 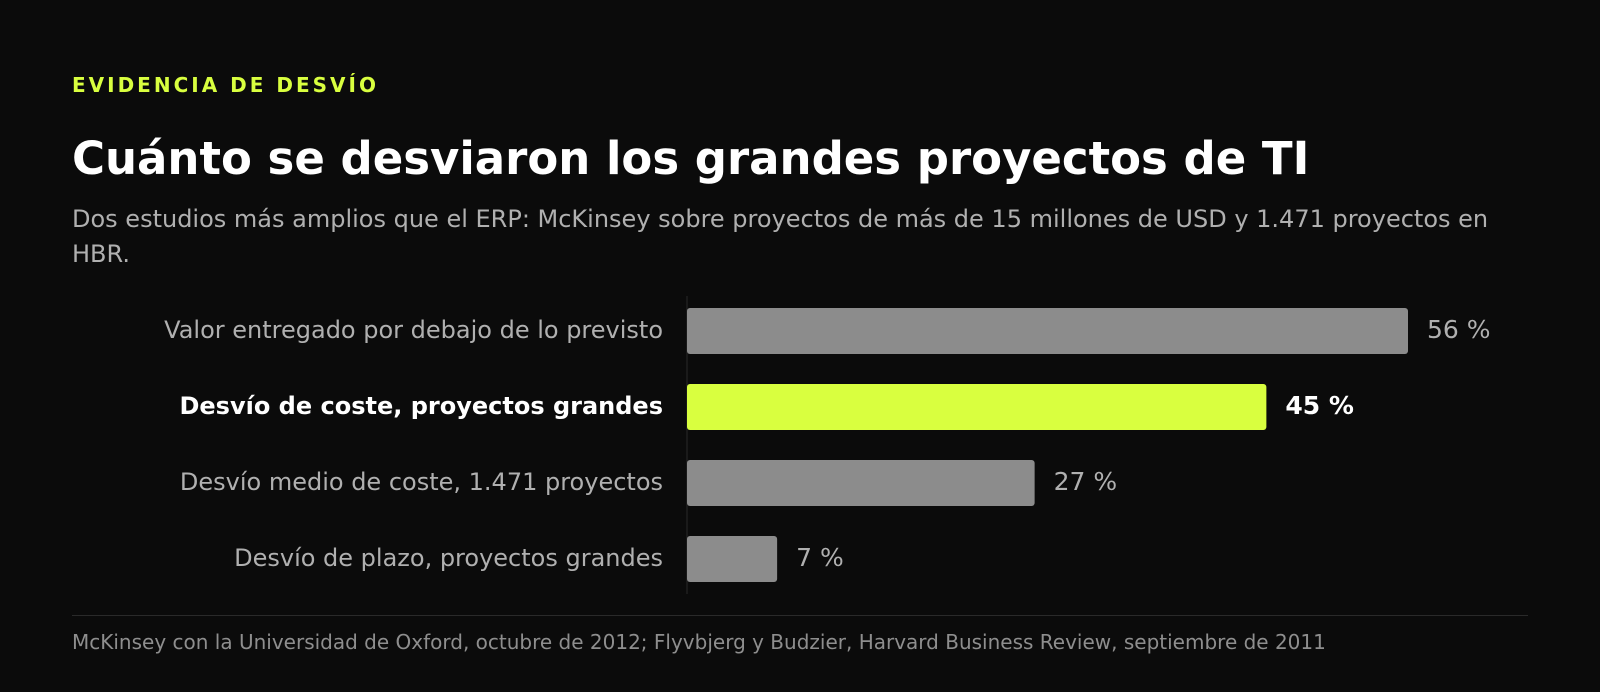 What do you see at coordinates (800, 615) in the screenshot?
I see `footer-divider` at bounding box center [800, 615].